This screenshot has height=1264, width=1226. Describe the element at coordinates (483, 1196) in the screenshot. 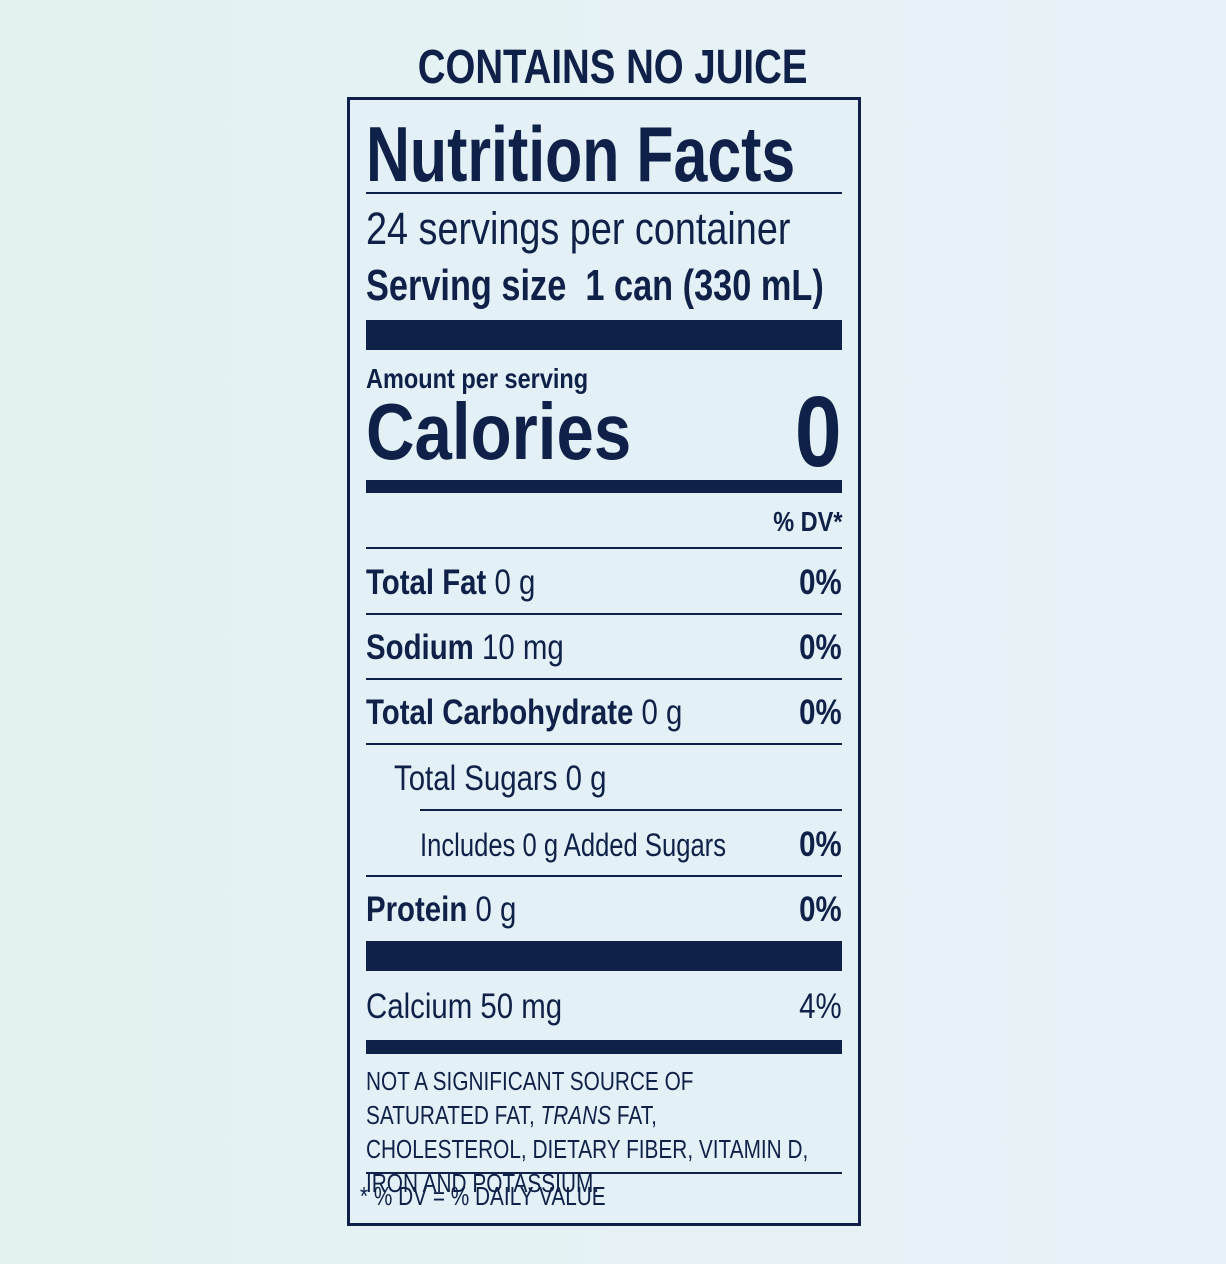

I see `dv-note: * % DV = % DAILY VALUE` at that location.